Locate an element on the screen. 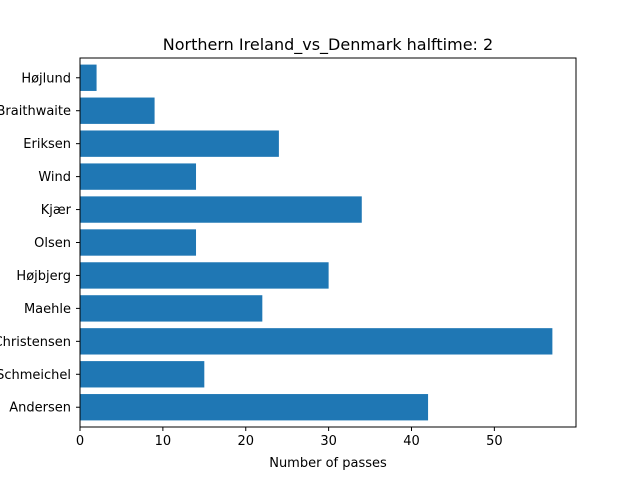 The image size is (640, 480). y-tick-label: Schmeichel is located at coordinates (35, 375).